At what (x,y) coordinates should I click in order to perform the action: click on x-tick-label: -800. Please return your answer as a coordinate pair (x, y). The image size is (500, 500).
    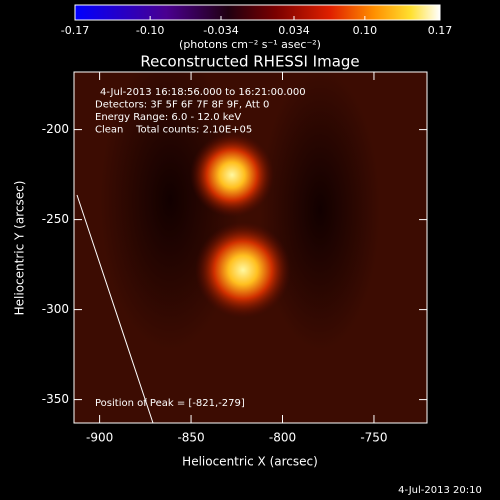
    Looking at the image, I should click on (282, 438).